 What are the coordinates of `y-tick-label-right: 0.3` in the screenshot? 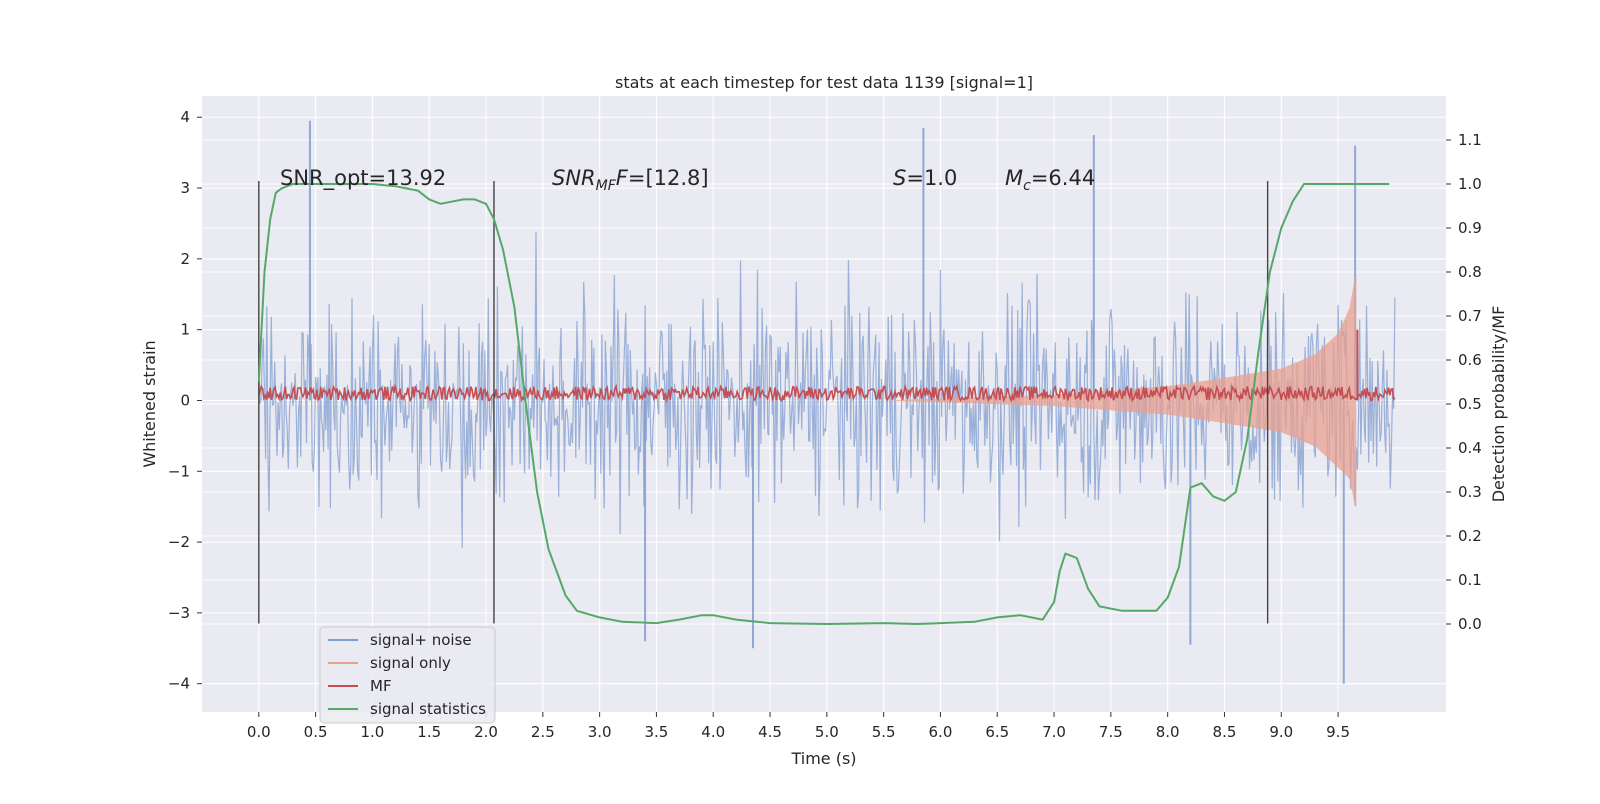 It's located at (1470, 492).